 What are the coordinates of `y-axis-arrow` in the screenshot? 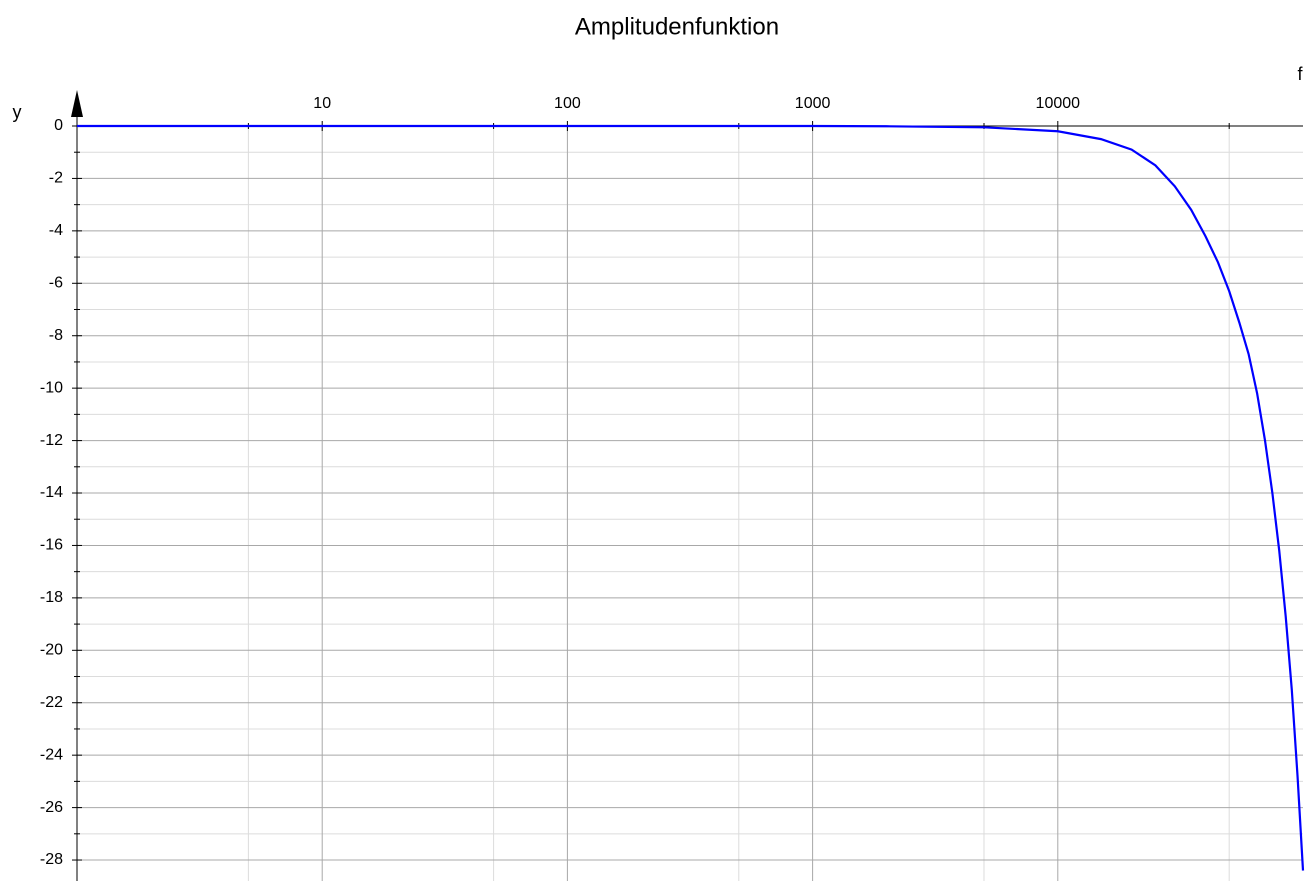 It's located at (77, 103).